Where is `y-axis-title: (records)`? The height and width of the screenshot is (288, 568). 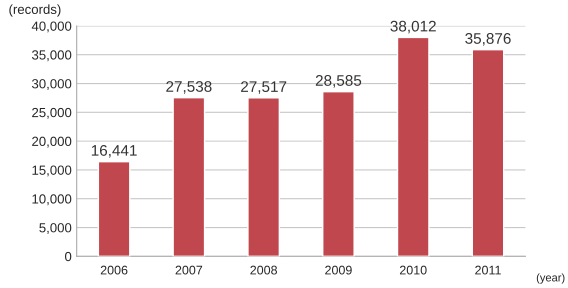 y-axis-title: (records) is located at coordinates (34, 10).